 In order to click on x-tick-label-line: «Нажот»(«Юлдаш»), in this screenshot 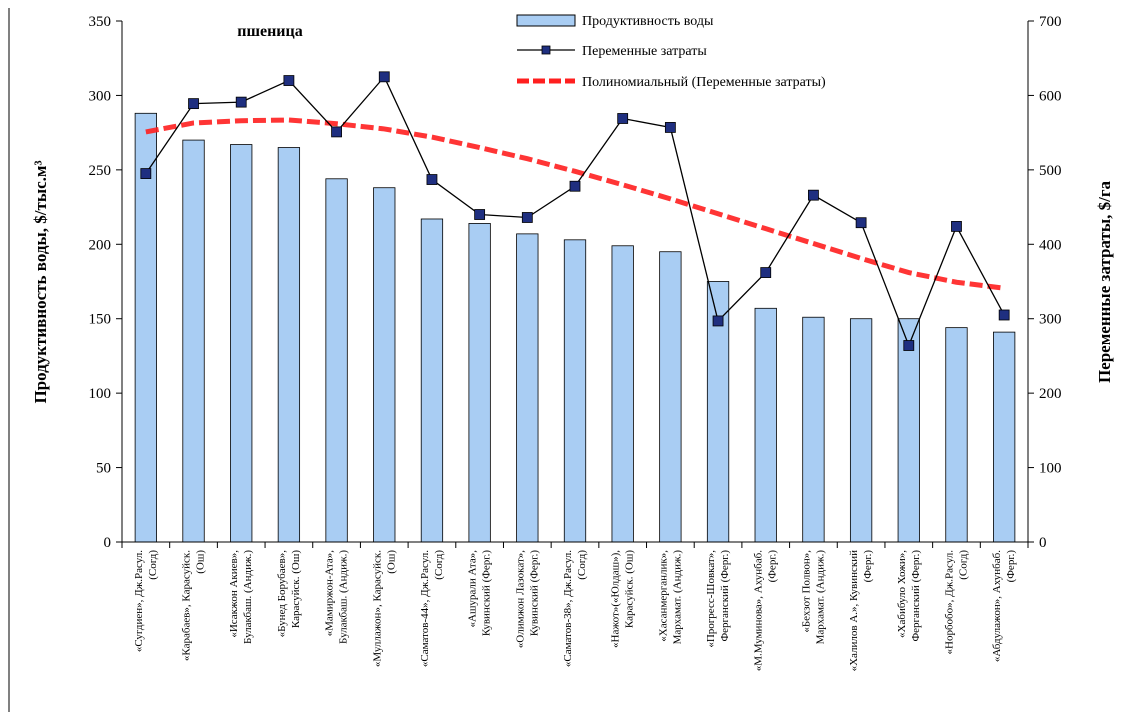, I will do `click(616, 599)`.